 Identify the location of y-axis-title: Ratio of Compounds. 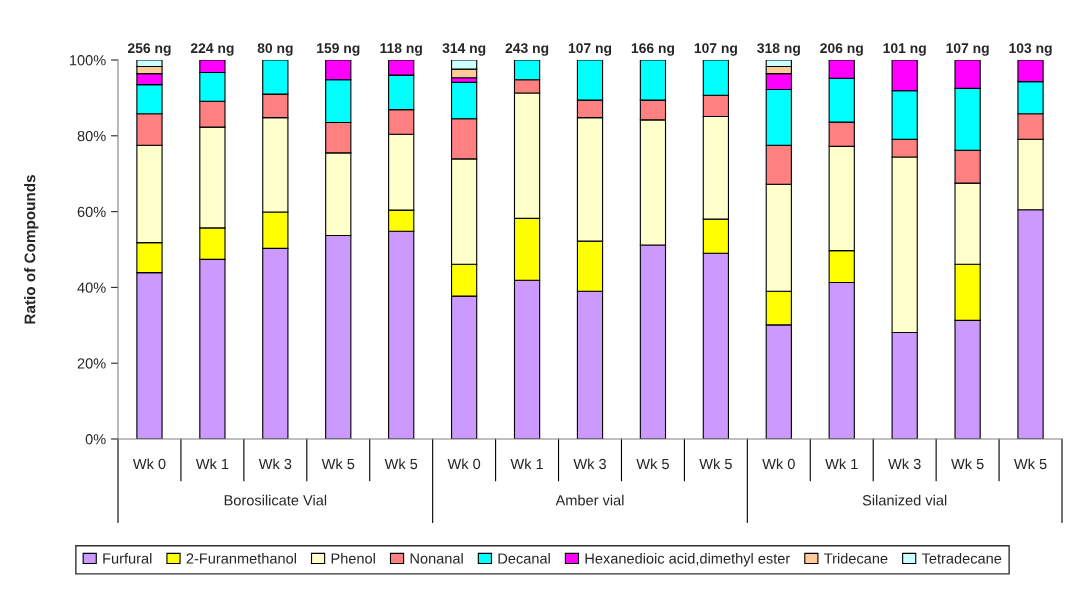
(31, 249).